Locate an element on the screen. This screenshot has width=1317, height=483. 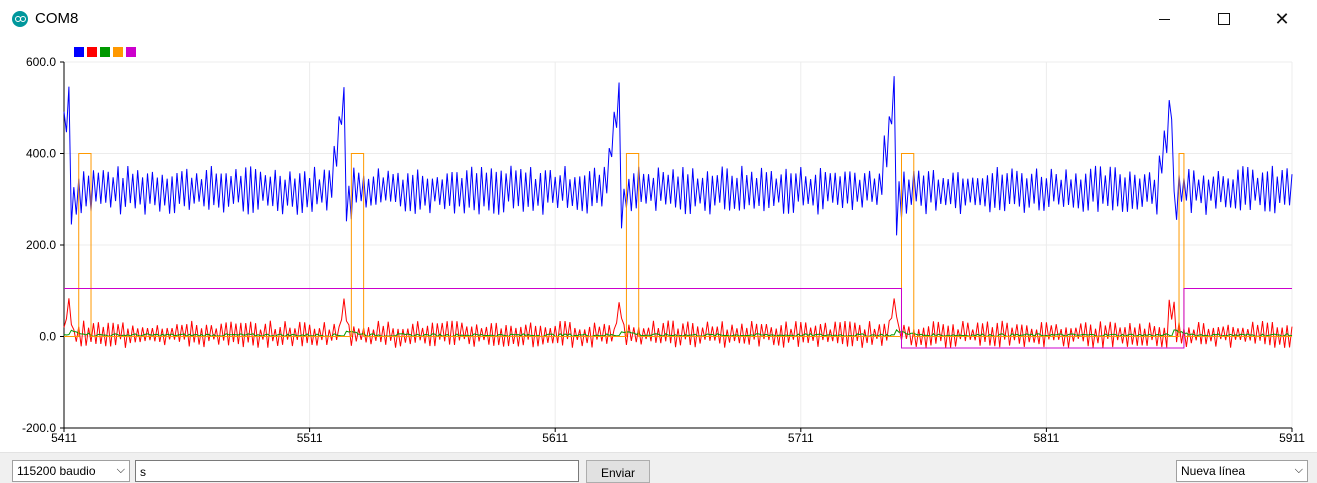
send-button: Enviar is located at coordinates (618, 471).